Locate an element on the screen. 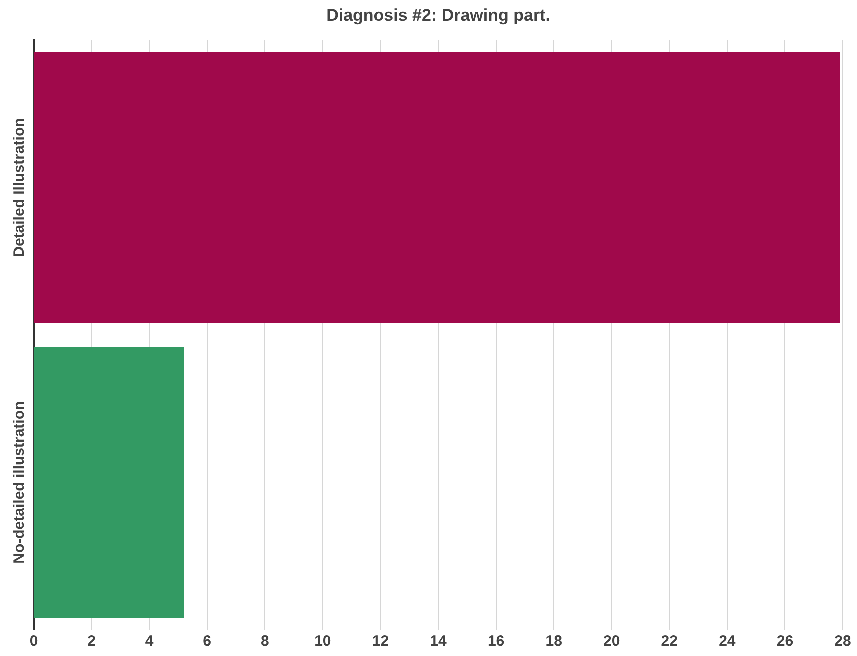 This screenshot has width=857, height=656. x-tick-label: 14 is located at coordinates (439, 641).